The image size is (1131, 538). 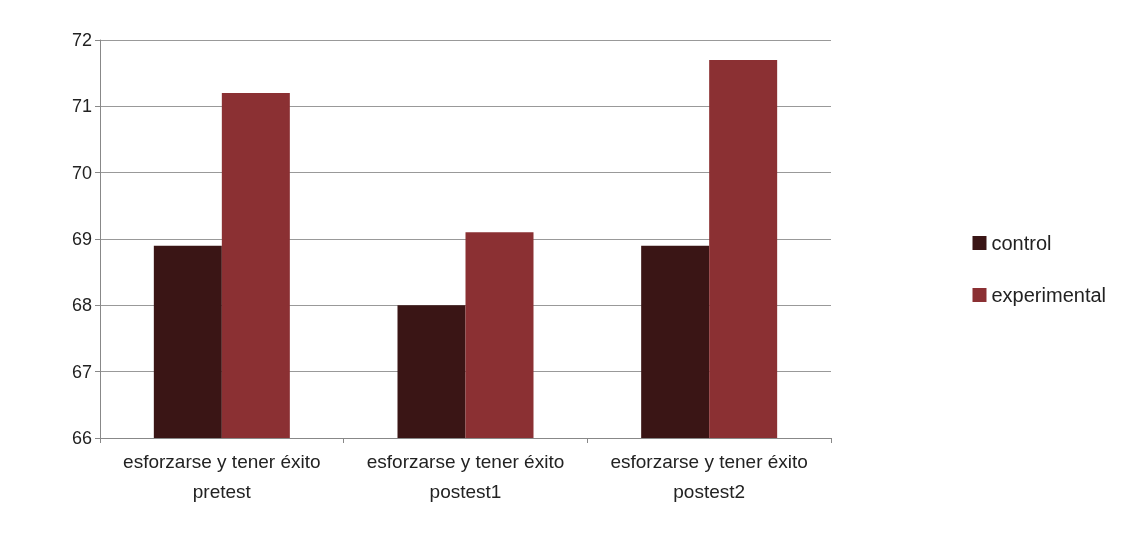 What do you see at coordinates (81, 172) in the screenshot?
I see `y-tick-label: 70` at bounding box center [81, 172].